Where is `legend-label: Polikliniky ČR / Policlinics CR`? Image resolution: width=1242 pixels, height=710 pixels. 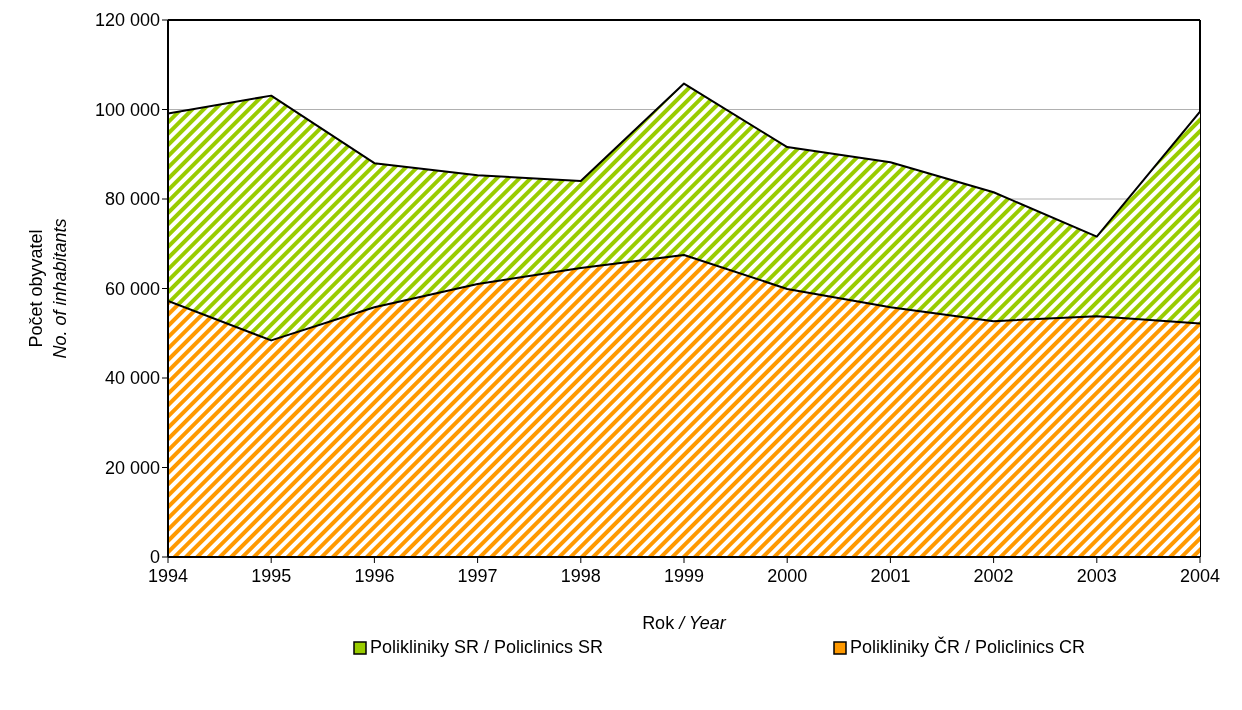 legend-label: Polikliniky ČR / Policlinics CR is located at coordinates (967, 647).